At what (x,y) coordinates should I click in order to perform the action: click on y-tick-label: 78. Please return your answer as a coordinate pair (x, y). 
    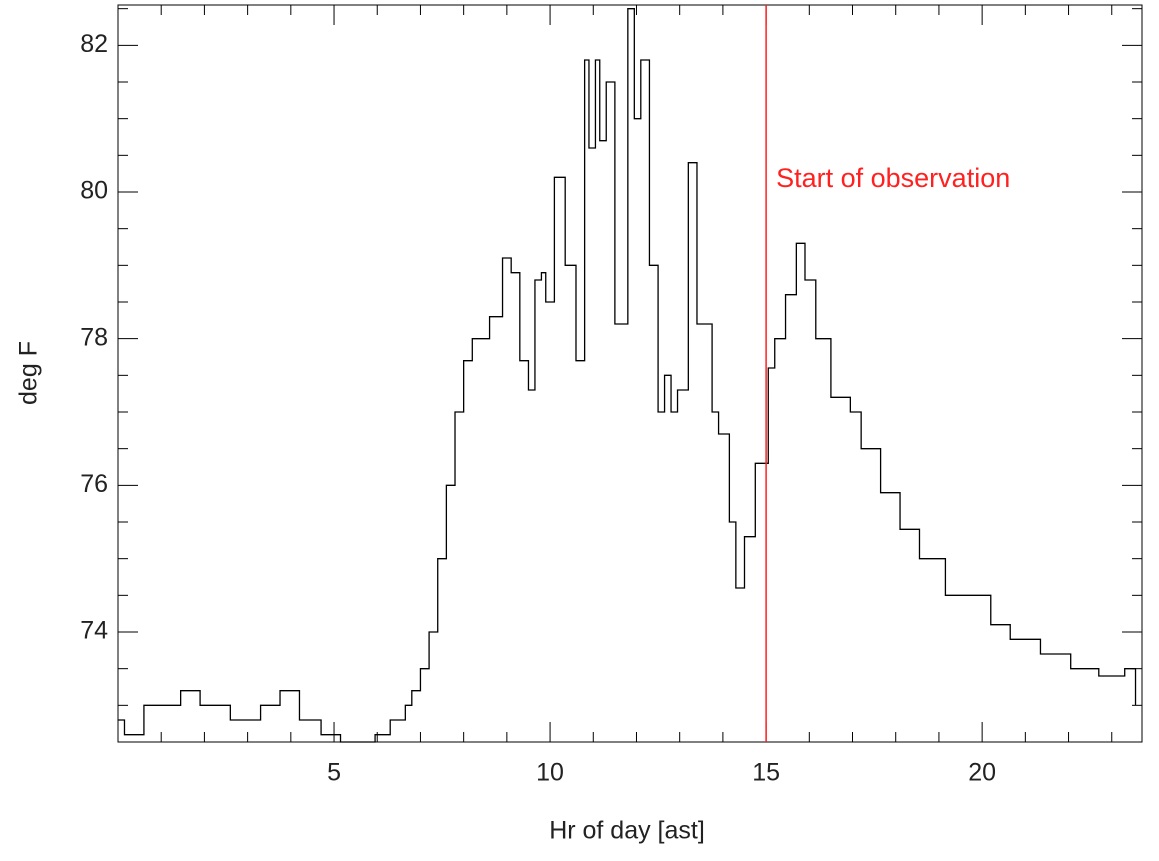
    Looking at the image, I should click on (94, 337).